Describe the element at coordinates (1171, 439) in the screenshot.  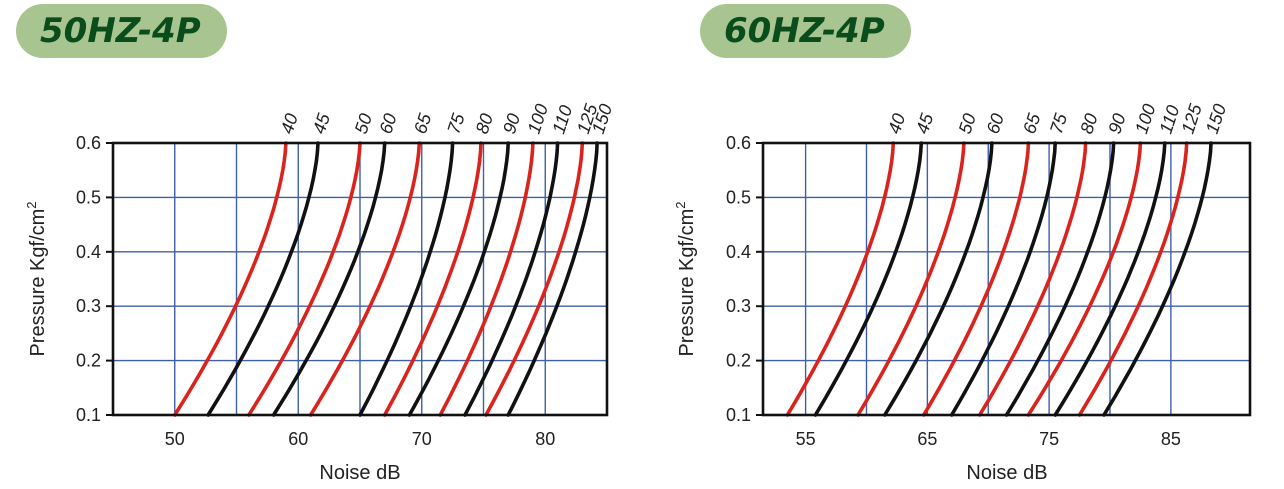
I see `x-tick-label: 85` at that location.